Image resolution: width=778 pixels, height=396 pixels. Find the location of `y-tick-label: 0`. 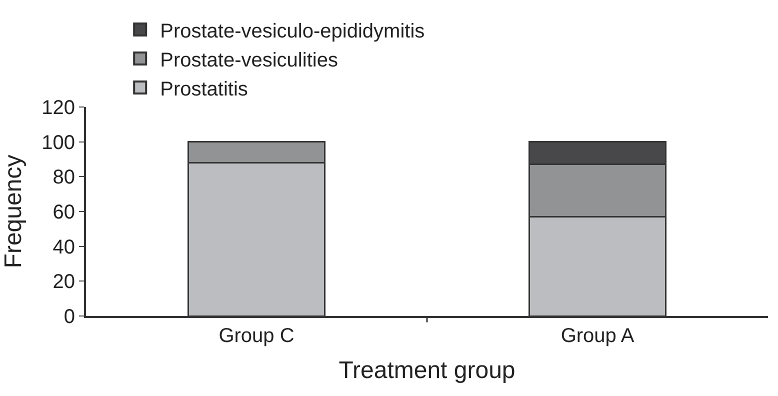

y-tick-label: 0 is located at coordinates (69, 317).